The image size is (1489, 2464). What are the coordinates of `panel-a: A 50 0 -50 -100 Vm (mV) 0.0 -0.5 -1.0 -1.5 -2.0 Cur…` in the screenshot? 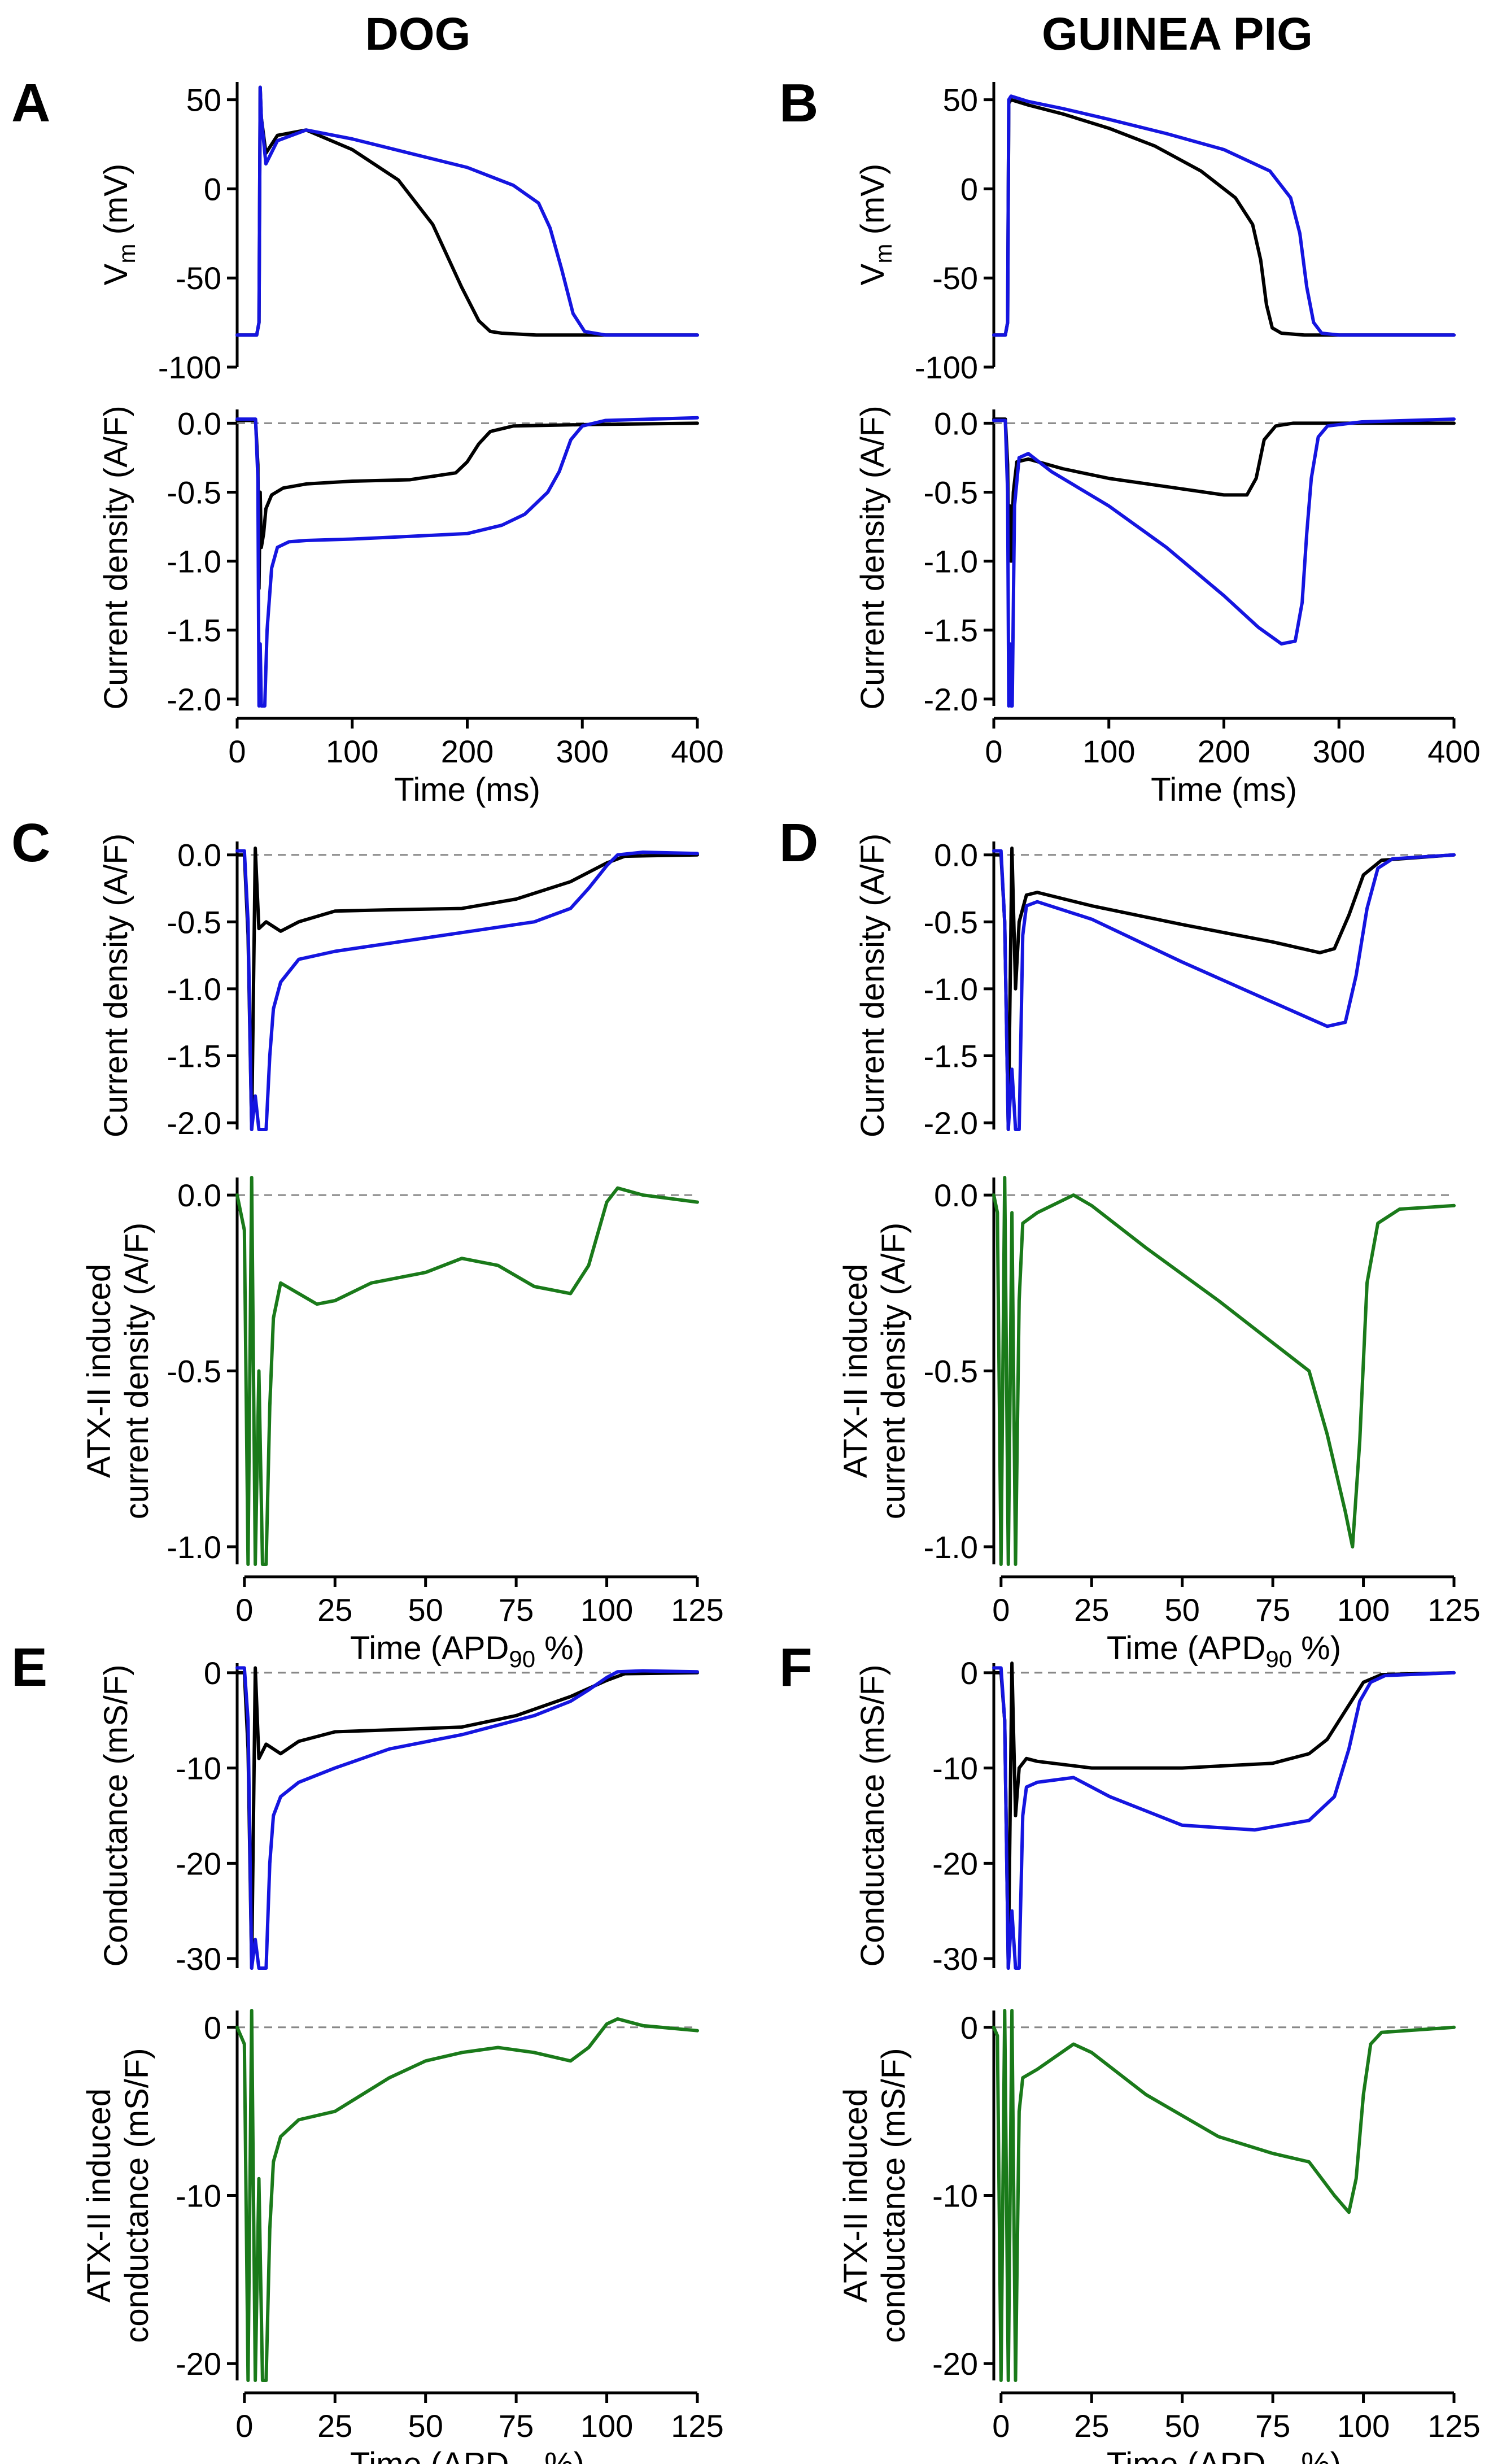 It's located at (367, 441).